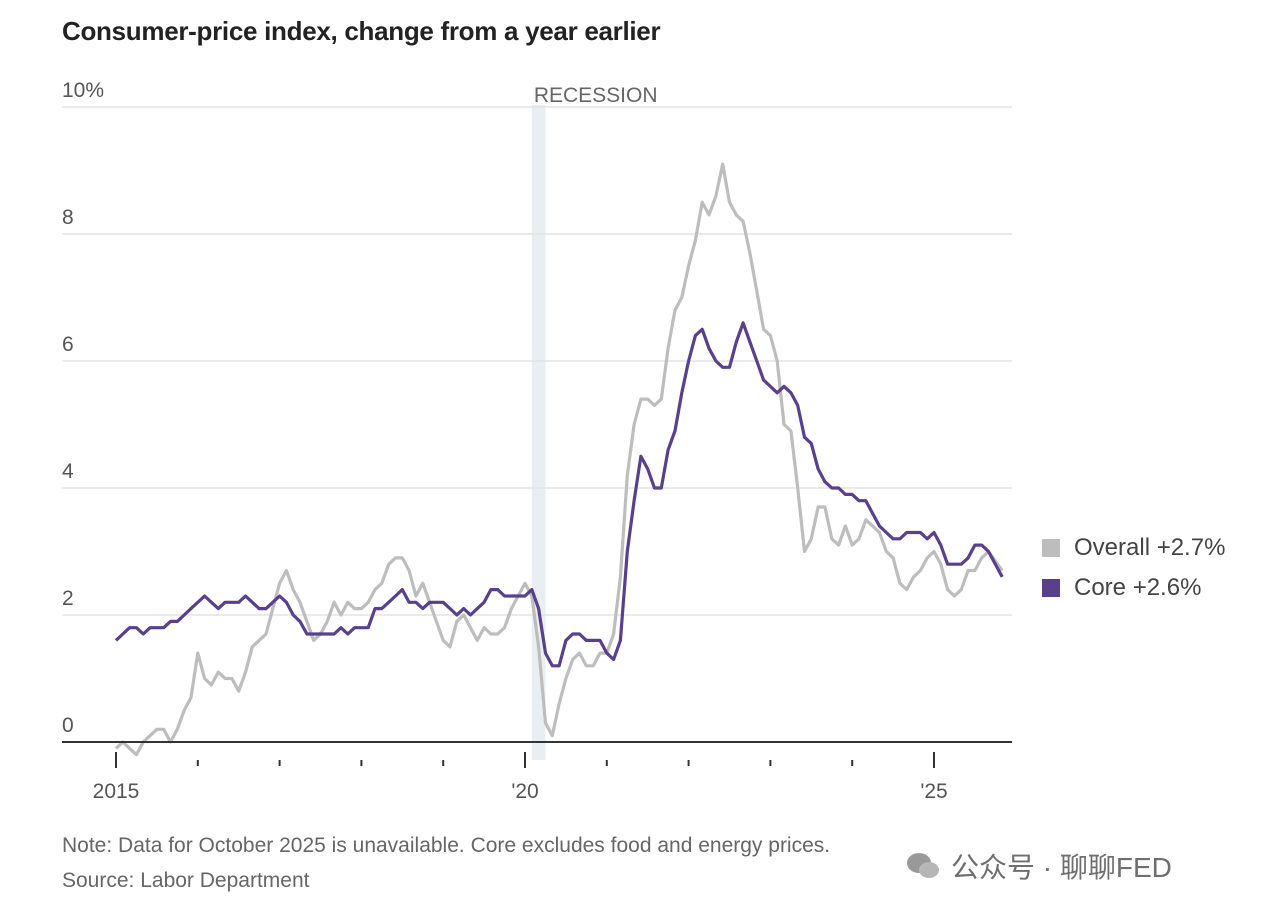 Image resolution: width=1280 pixels, height=918 pixels. What do you see at coordinates (116, 791) in the screenshot?
I see `x-tick-label: 2015` at bounding box center [116, 791].